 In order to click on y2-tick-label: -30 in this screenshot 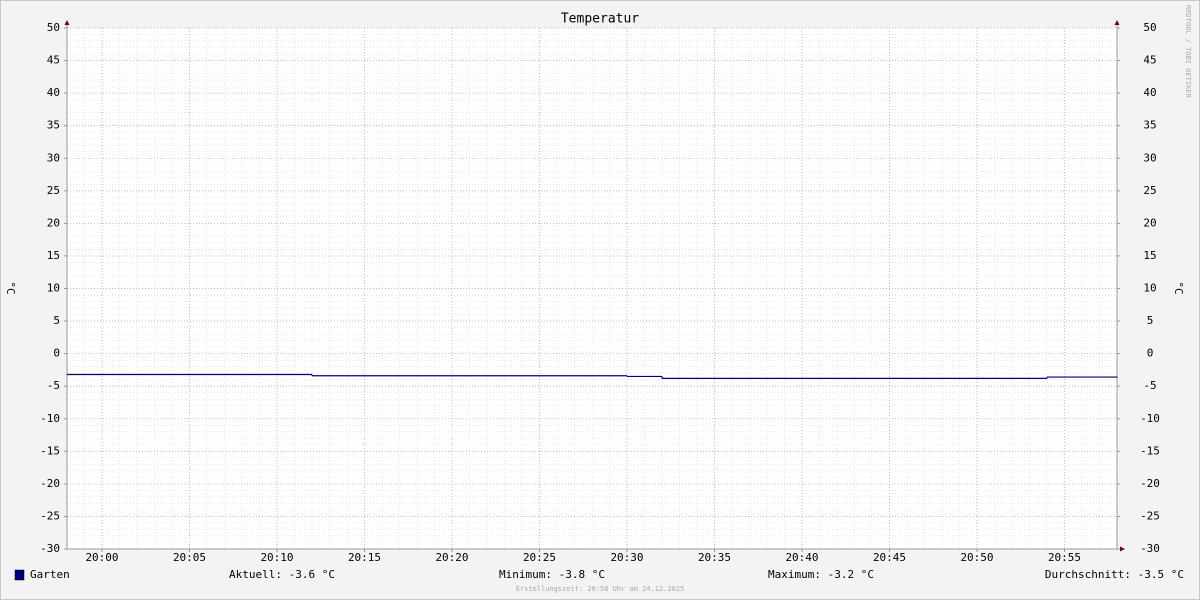, I will do `click(1150, 548)`.